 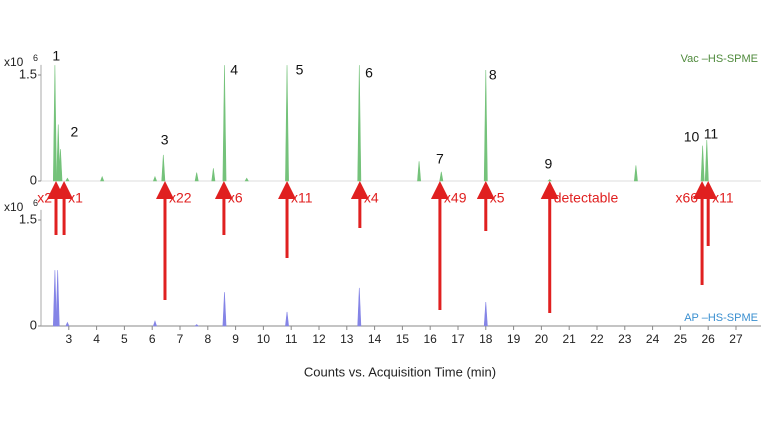 What do you see at coordinates (291, 339) in the screenshot?
I see `x-tick-label: 11` at bounding box center [291, 339].